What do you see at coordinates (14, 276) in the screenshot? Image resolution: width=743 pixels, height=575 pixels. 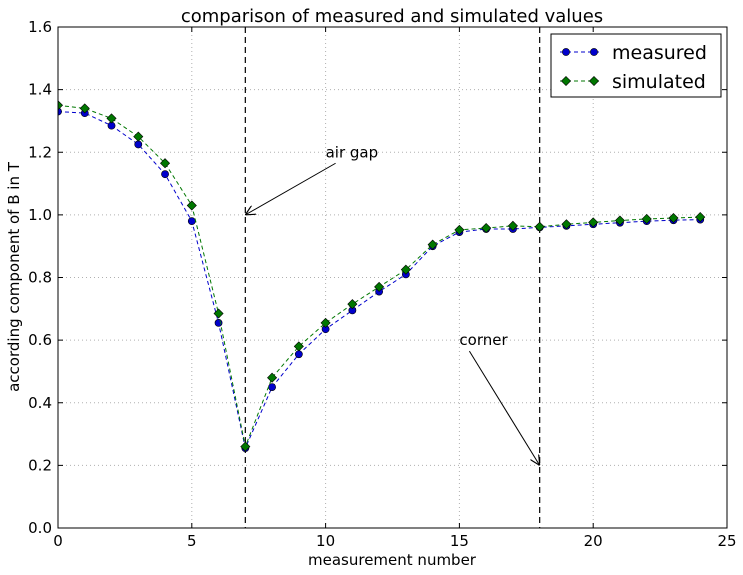 I see `y-axis-label: according component of B in T` at bounding box center [14, 276].